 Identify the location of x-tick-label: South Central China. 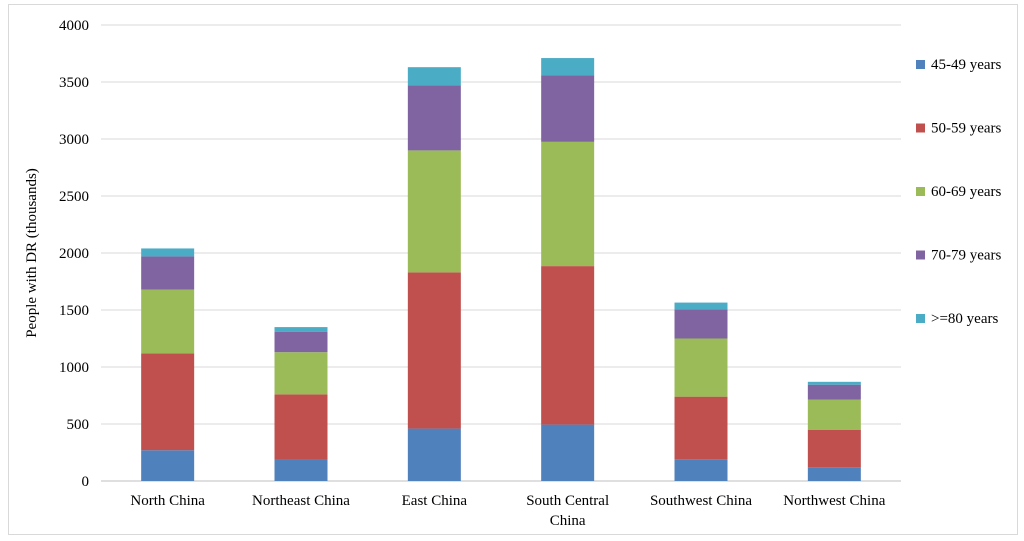
(567, 511).